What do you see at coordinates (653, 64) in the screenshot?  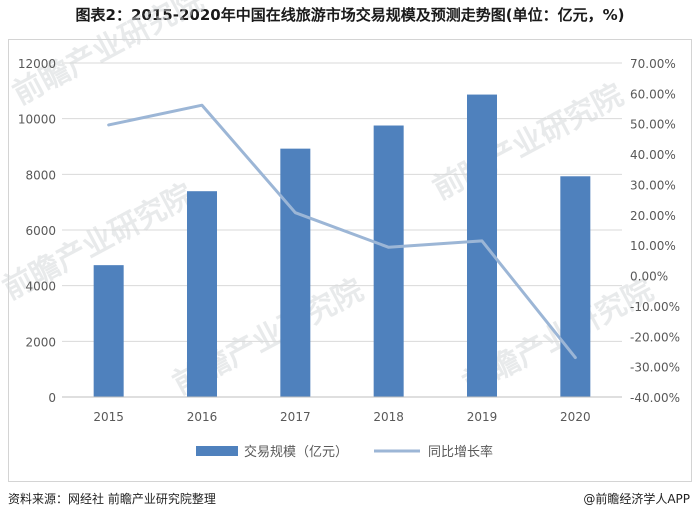 I see `y-right-tick-label: 70.00%` at bounding box center [653, 64].